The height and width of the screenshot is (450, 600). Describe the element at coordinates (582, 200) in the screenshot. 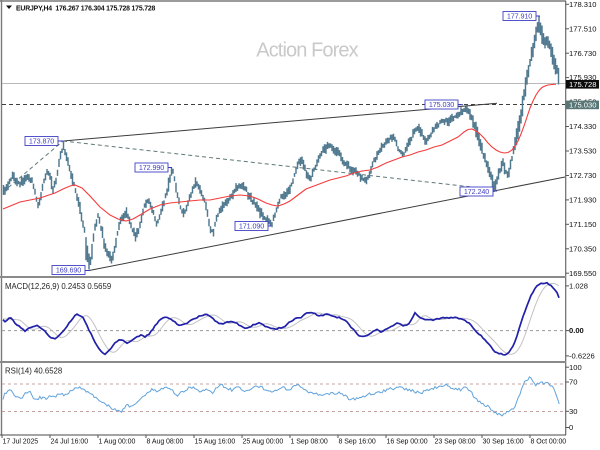

I see `svg-text: 171.930` at that location.